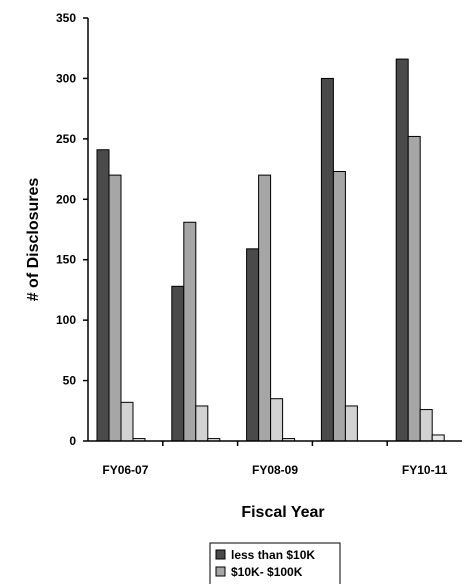 Image resolution: width=475 pixels, height=584 pixels. I want to click on x-tick-label: FY10-11, so click(425, 470).